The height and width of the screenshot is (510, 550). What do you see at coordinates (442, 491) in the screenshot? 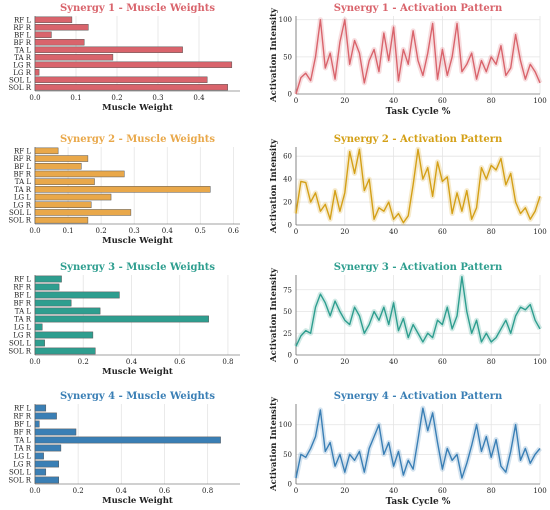
I see `x-tick-label: 60` at bounding box center [442, 491].